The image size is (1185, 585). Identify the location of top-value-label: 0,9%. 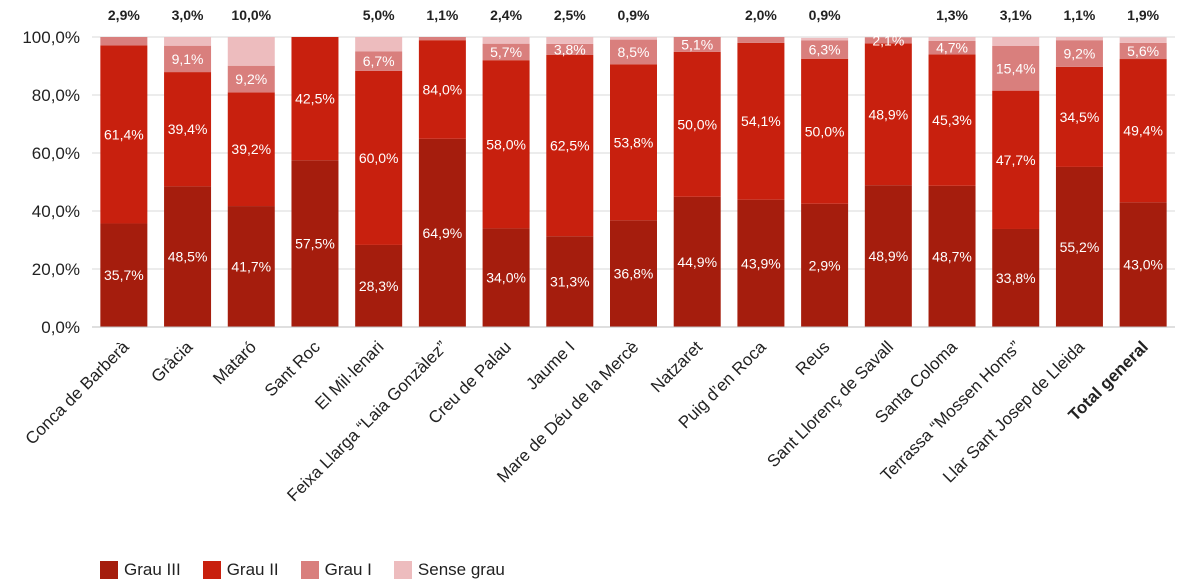
(634, 15).